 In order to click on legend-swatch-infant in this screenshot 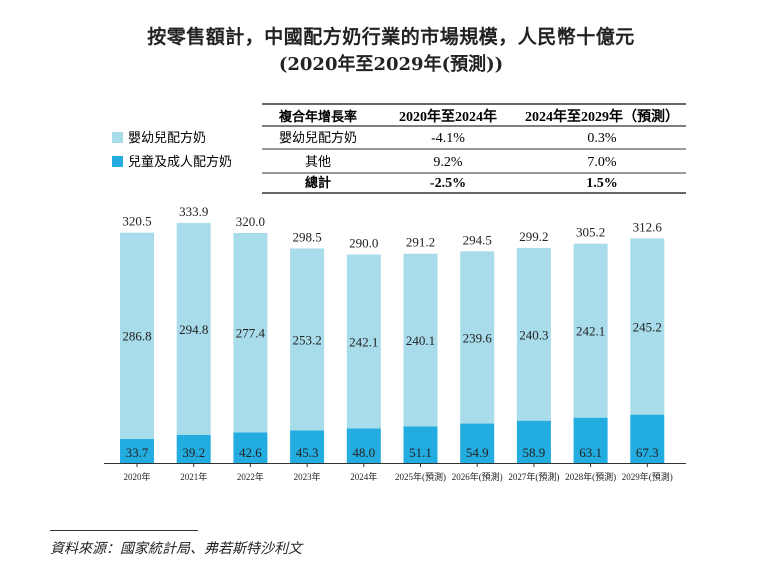, I will do `click(117, 137)`.